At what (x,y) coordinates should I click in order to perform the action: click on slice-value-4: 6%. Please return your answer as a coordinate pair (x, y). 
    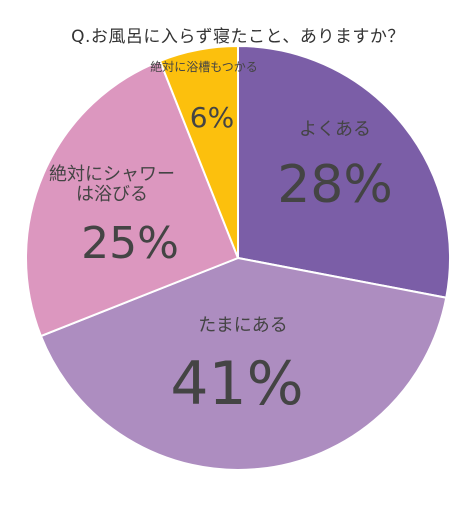
    Looking at the image, I should click on (212, 117).